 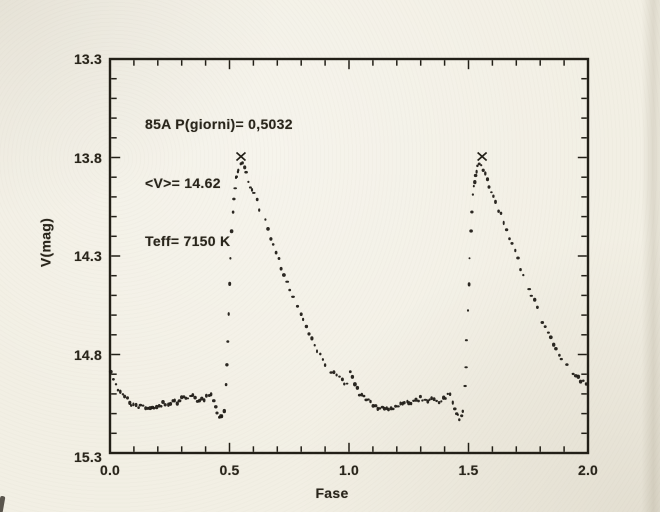 What do you see at coordinates (588, 470) in the screenshot?
I see `x-tick-label: 2.0` at bounding box center [588, 470].